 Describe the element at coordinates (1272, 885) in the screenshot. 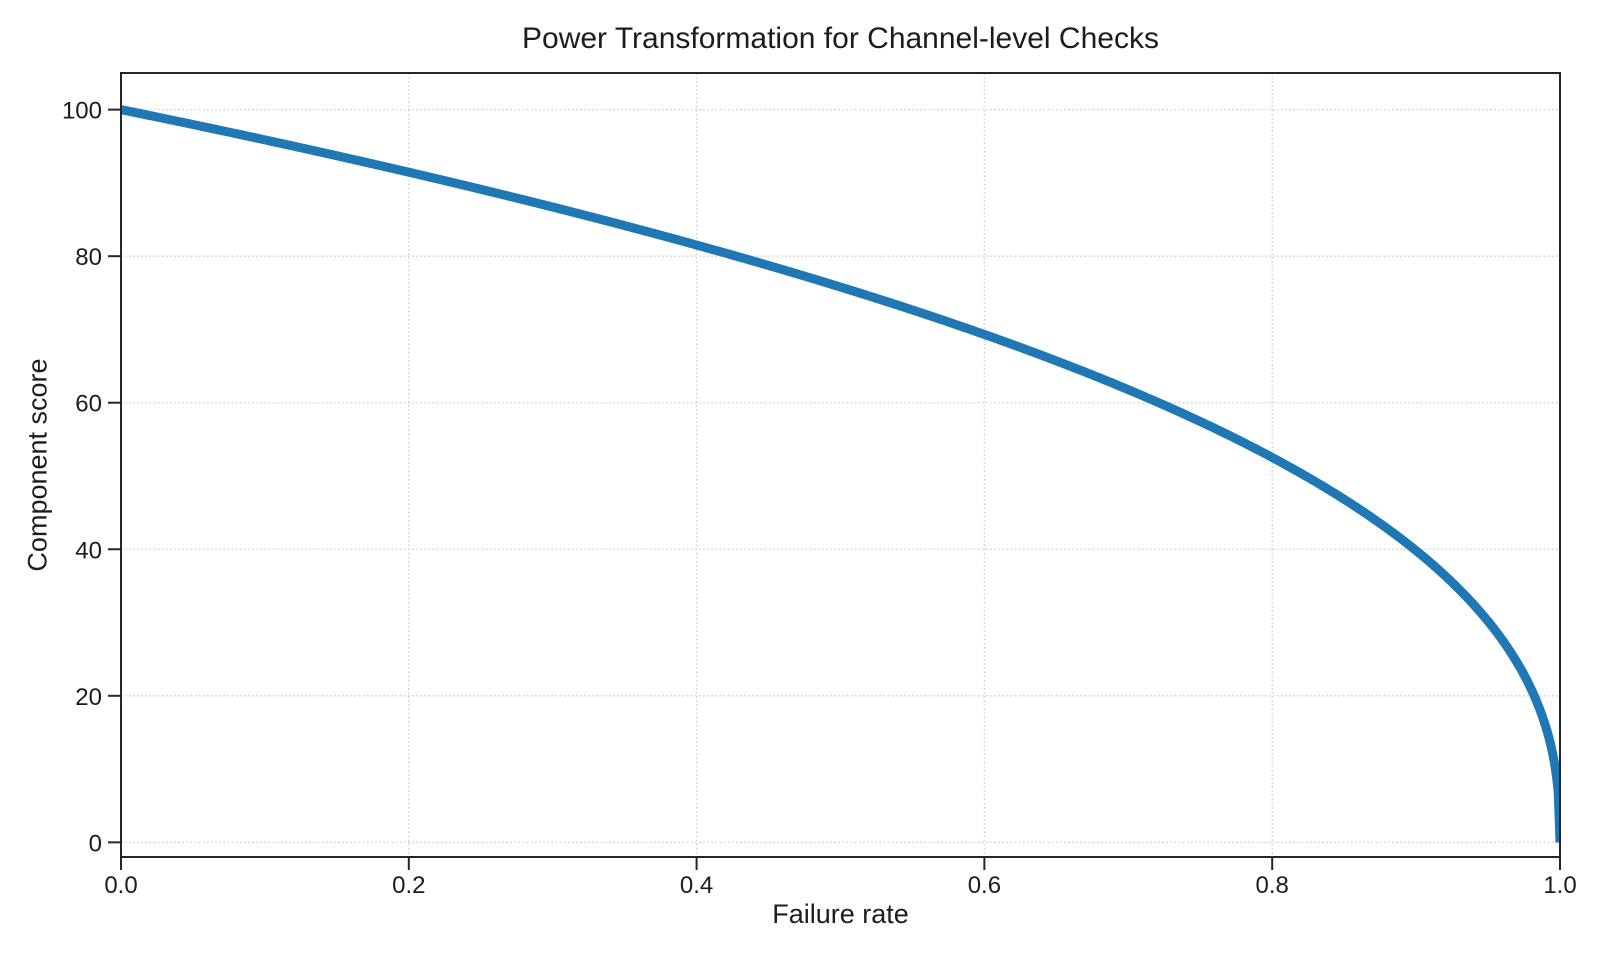

I see `x-tick-label-0.8: 0.8` at that location.